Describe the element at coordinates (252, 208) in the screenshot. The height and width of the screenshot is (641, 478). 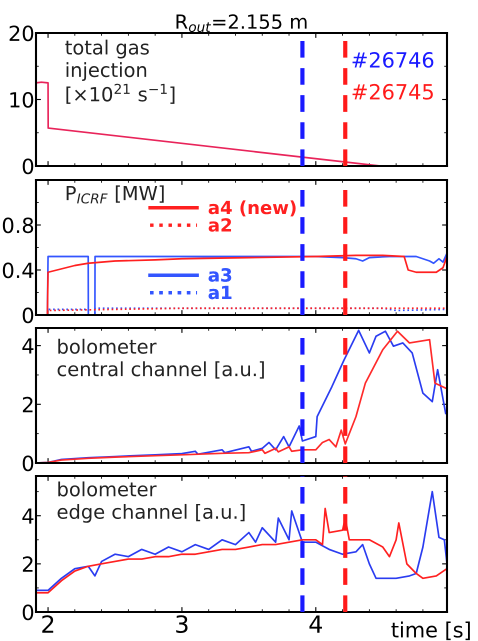
I see `legend-label: a4 (new)` at that location.